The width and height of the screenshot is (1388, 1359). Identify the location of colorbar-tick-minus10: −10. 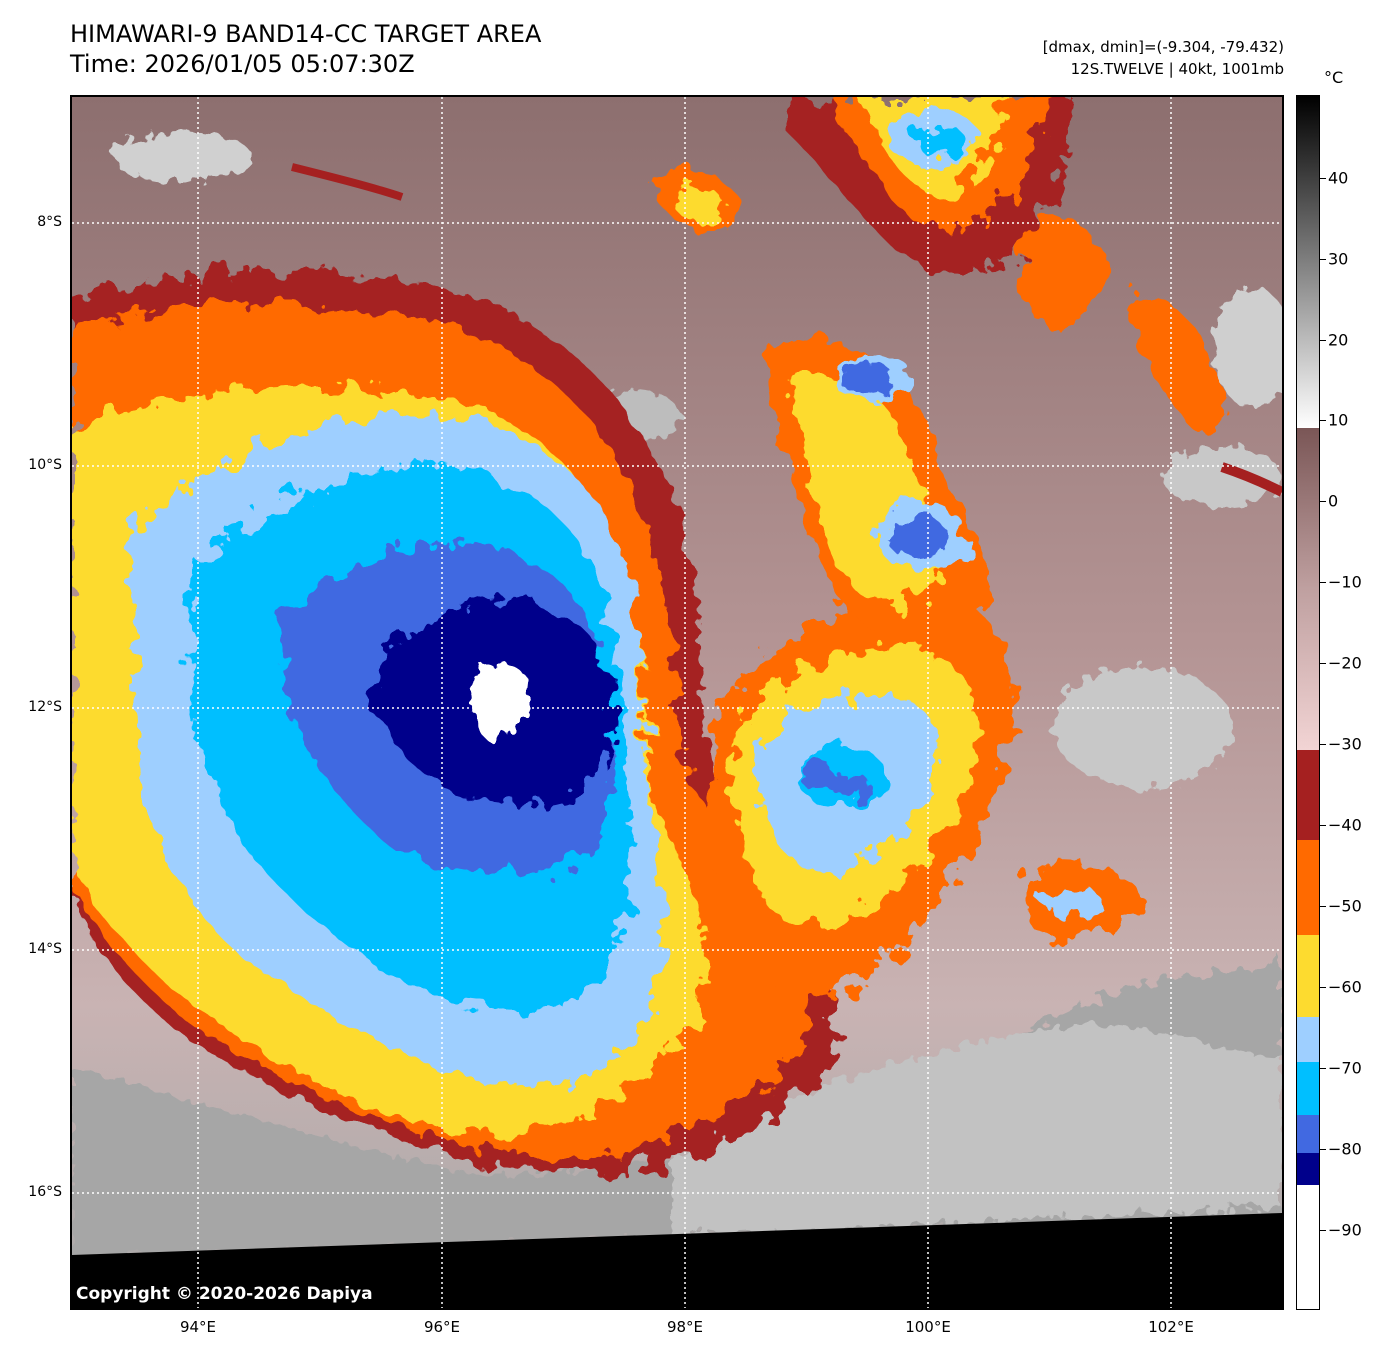
(1345, 582).